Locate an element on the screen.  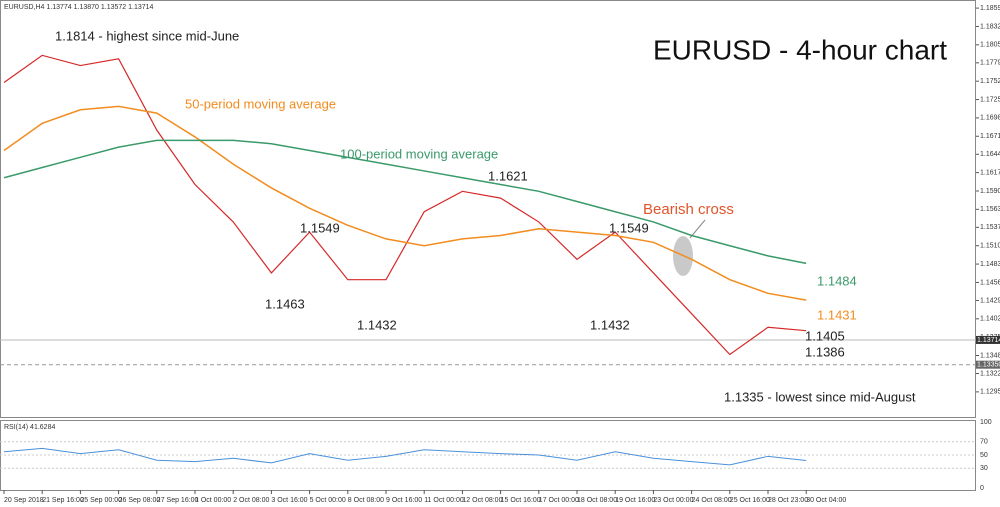
annotation: 1.1405 is located at coordinates (825, 335).